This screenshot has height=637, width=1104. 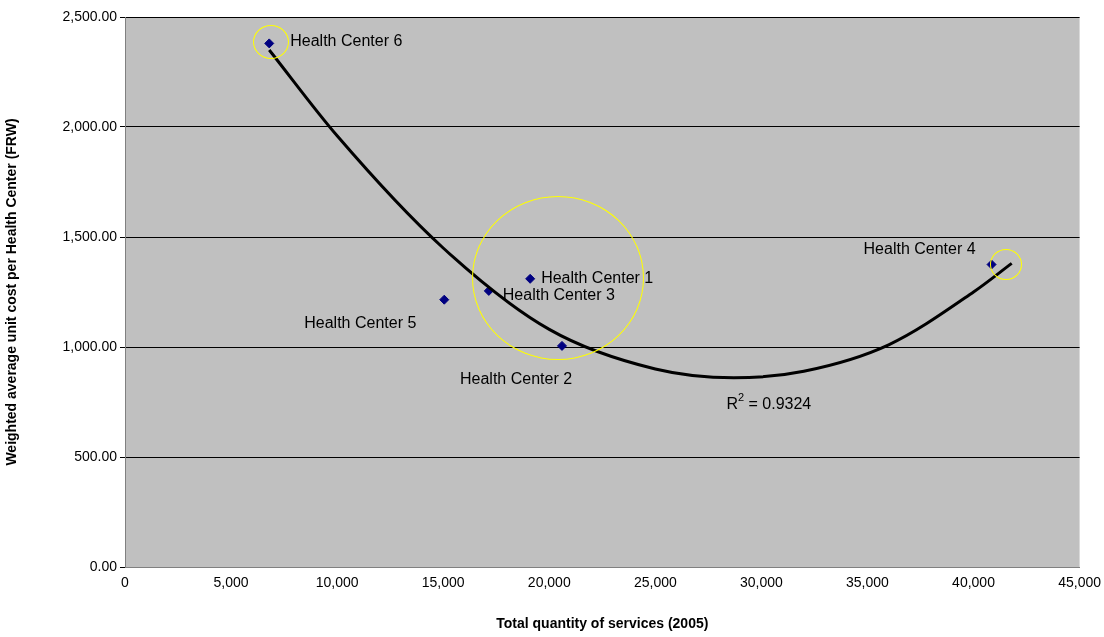 I want to click on x-tick-label: 45,000, so click(x=1080, y=582).